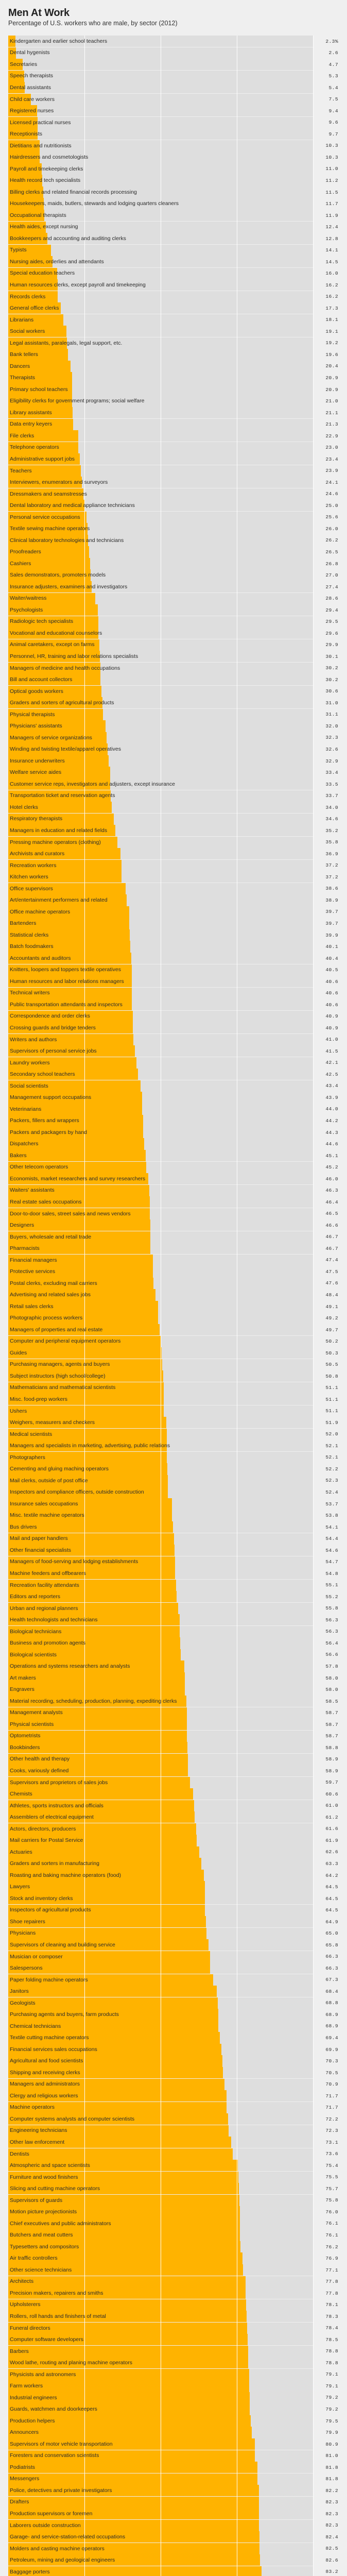 The height and width of the screenshot is (2576, 347). I want to click on bar-label: Mail carriers for Postal Service, so click(46, 1840).